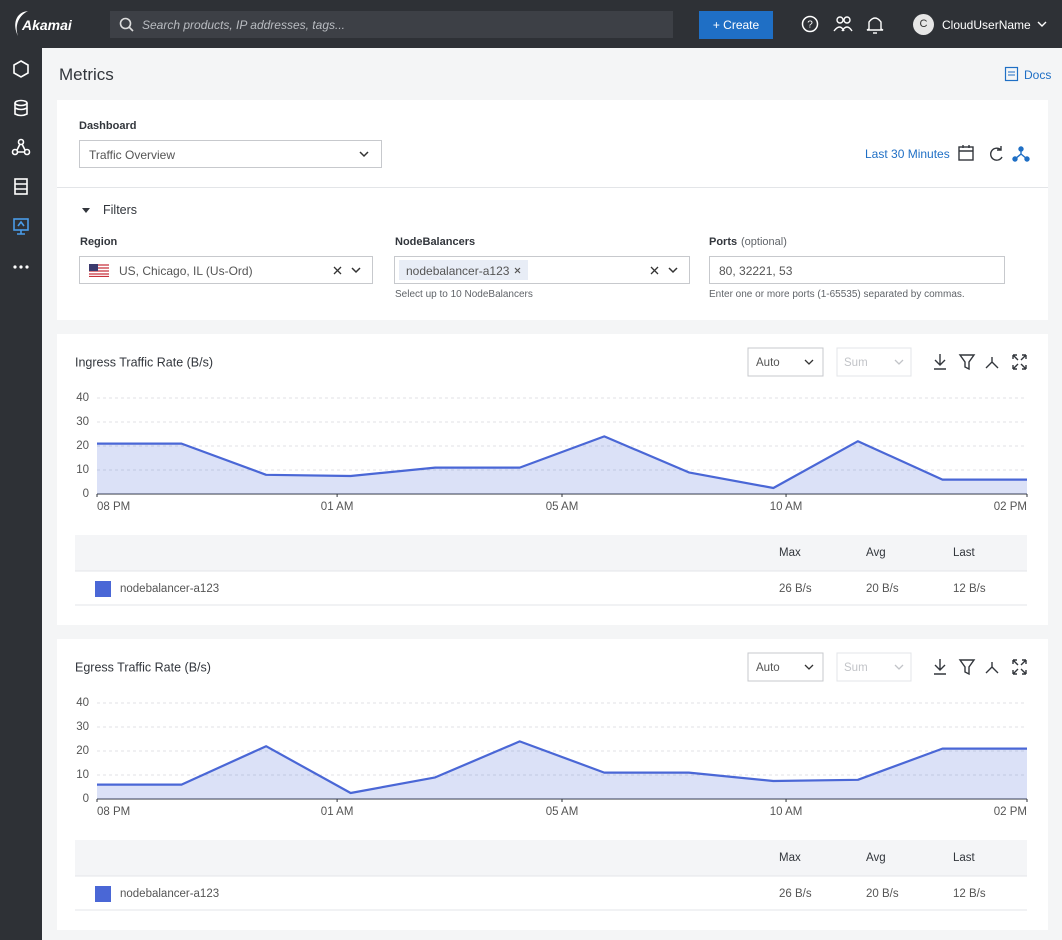 This screenshot has width=1062, height=940. Describe the element at coordinates (21, 164) in the screenshot. I see `nav-icons` at that location.